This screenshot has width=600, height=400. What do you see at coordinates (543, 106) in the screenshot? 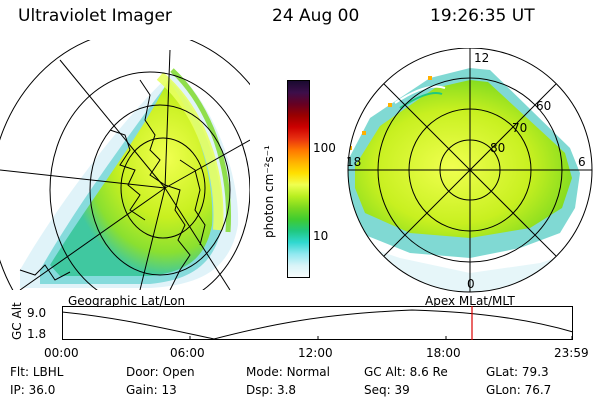
I see `mlat-label-60: 60` at bounding box center [543, 106].